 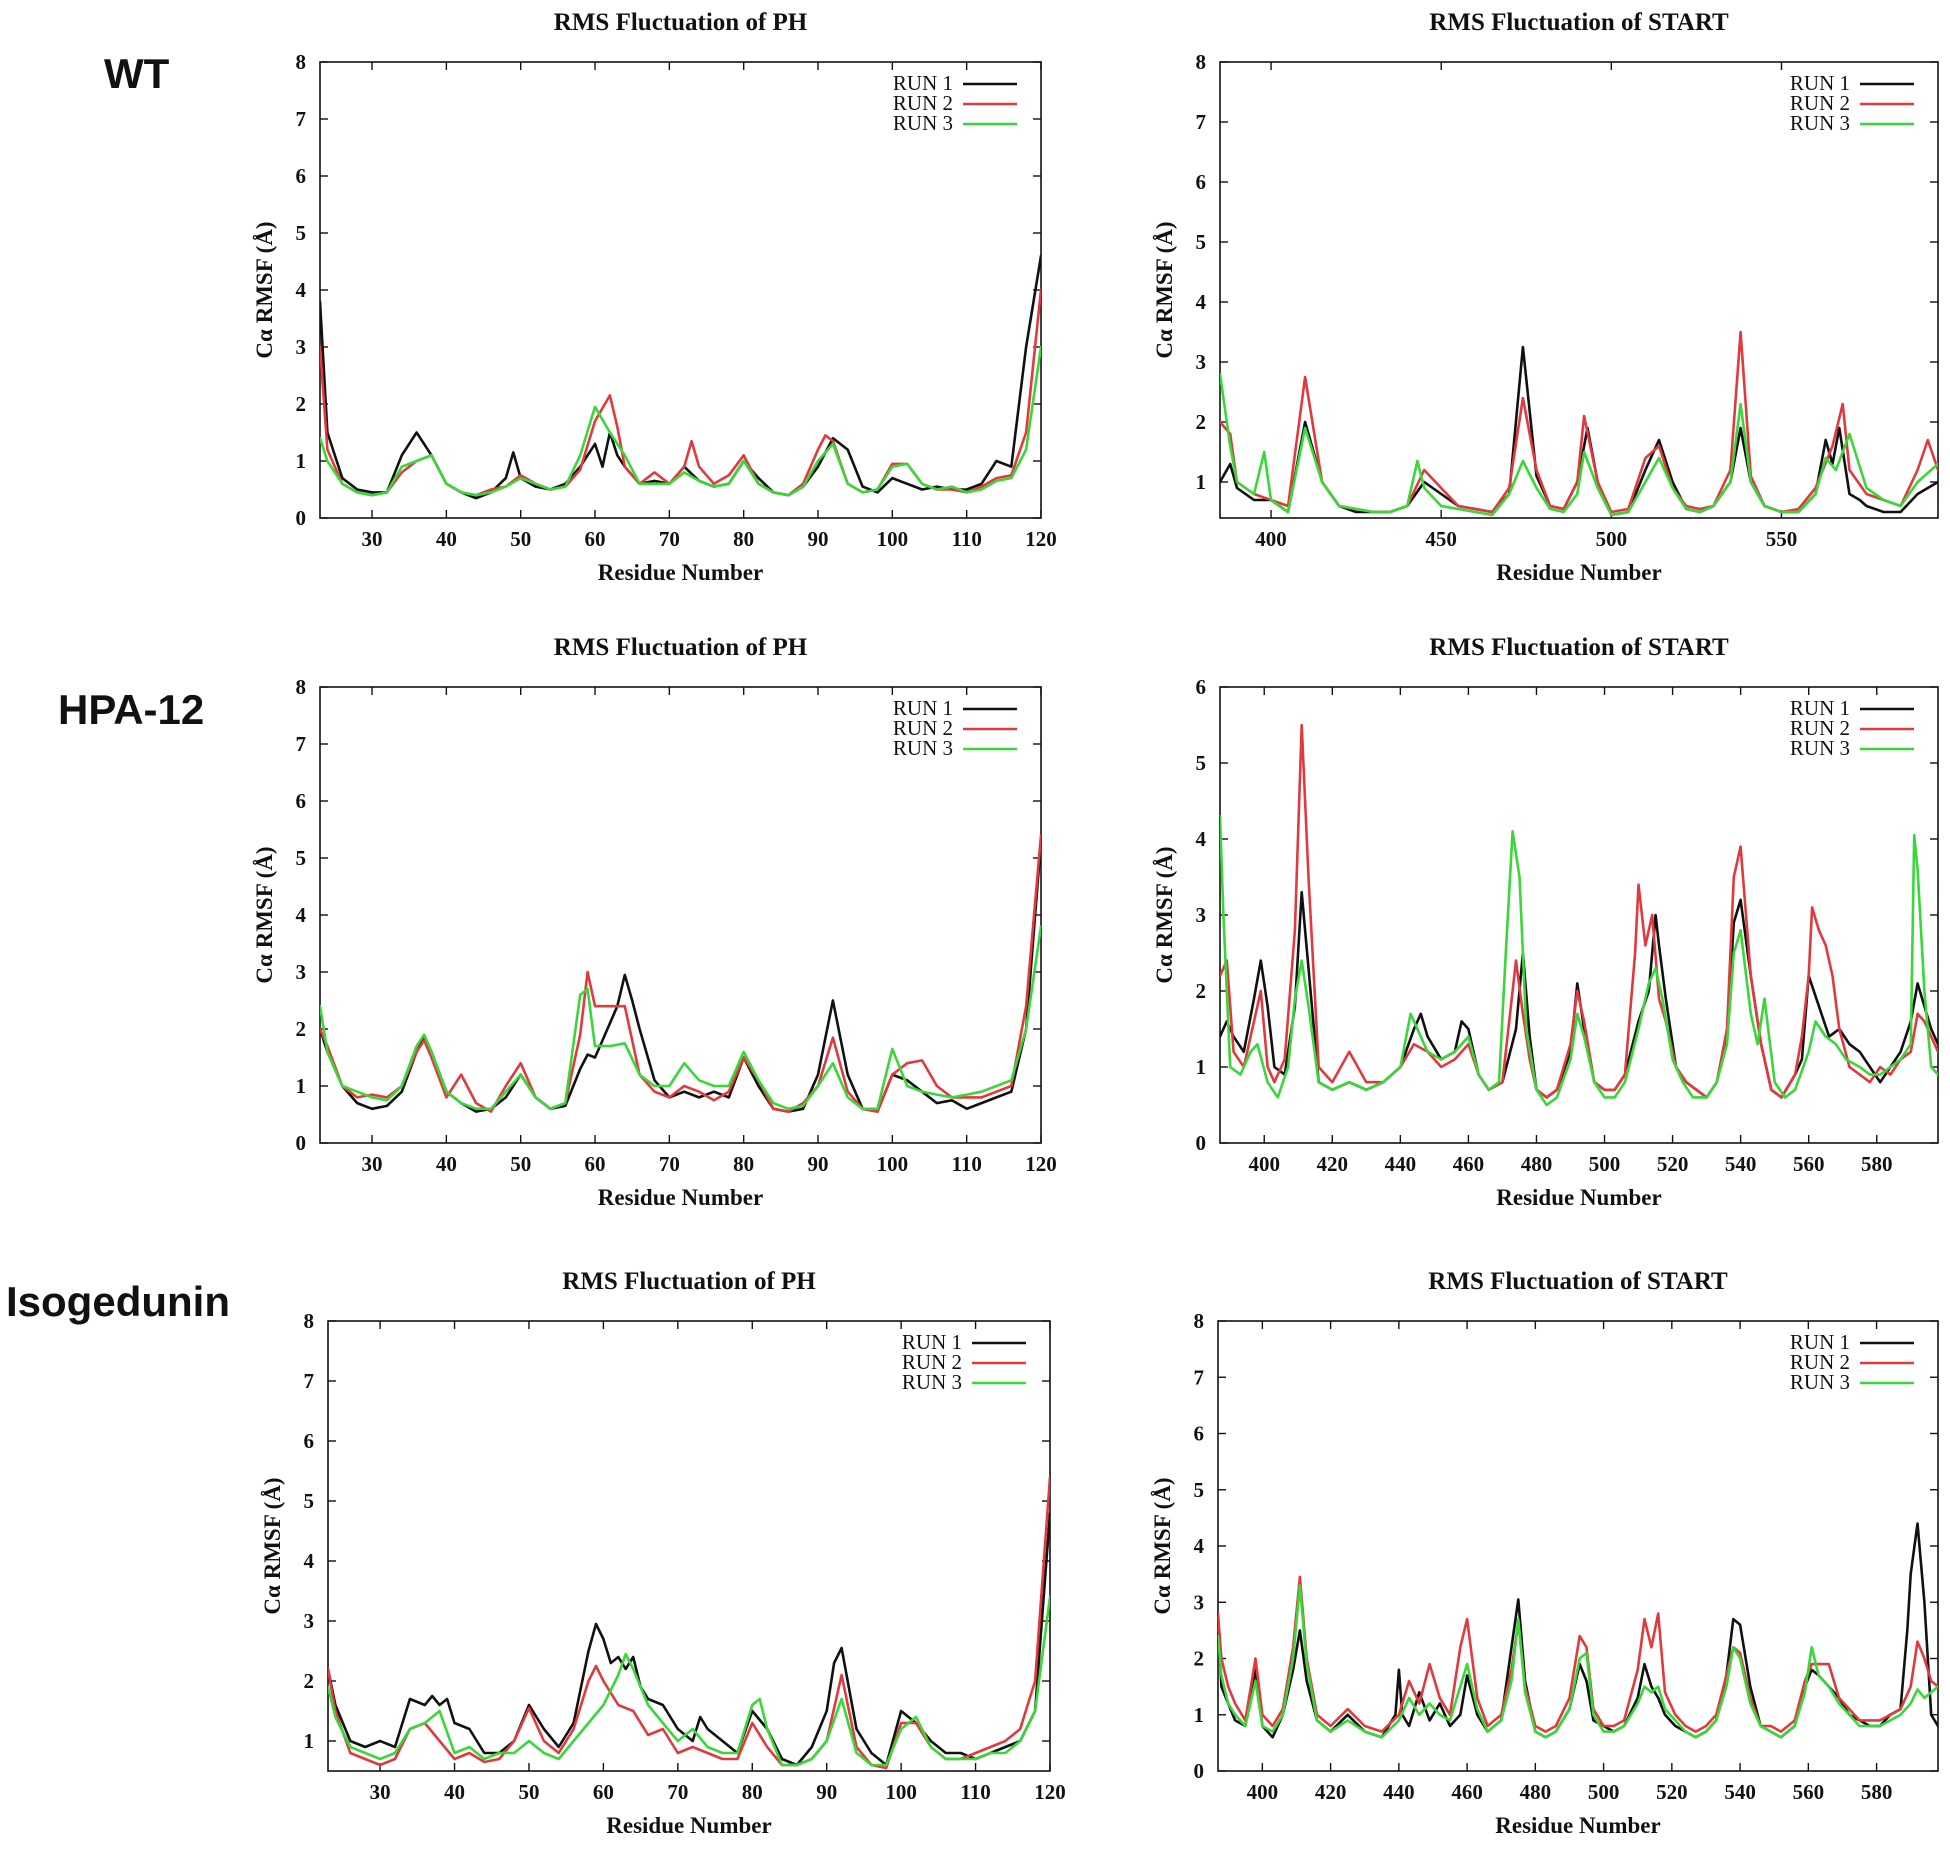 I want to click on chart-4-xtick-label: 90, so click(x=826, y=1792).